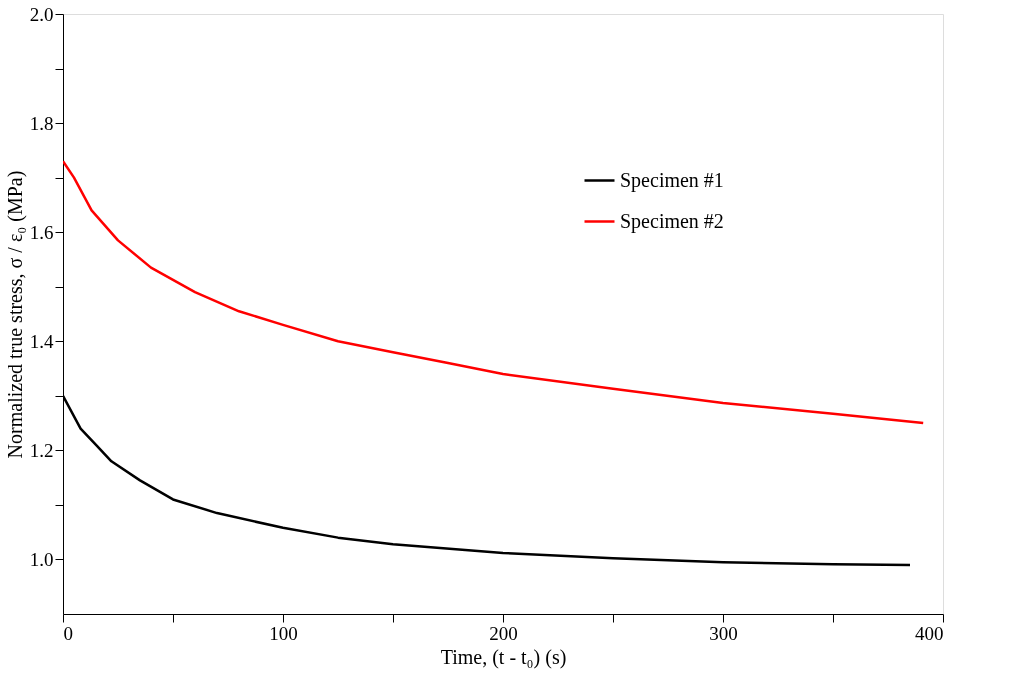  I want to click on x-tick-label: 0, so click(68, 633).